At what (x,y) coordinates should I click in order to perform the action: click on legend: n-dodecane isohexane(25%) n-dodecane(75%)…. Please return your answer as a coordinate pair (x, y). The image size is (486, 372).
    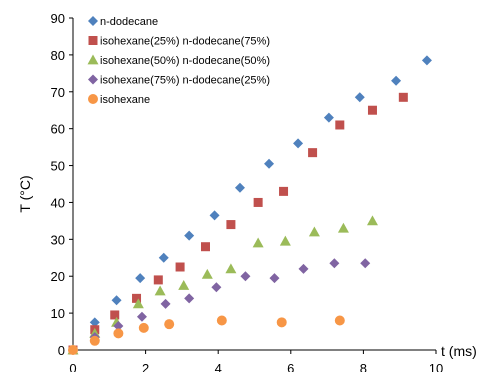
    Looking at the image, I should click on (178, 61).